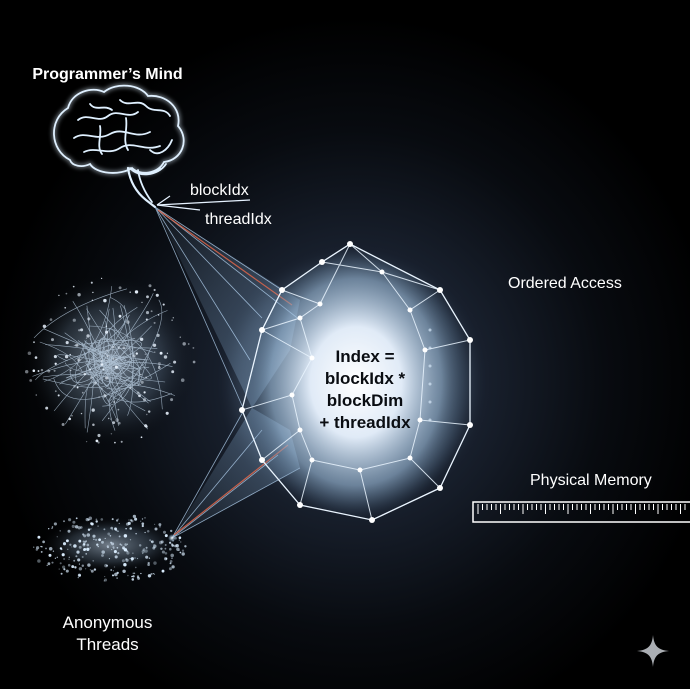 Image resolution: width=690 pixels, height=689 pixels. Describe the element at coordinates (238, 219) in the screenshot. I see `thread-idx-label: threadIdx` at that location.